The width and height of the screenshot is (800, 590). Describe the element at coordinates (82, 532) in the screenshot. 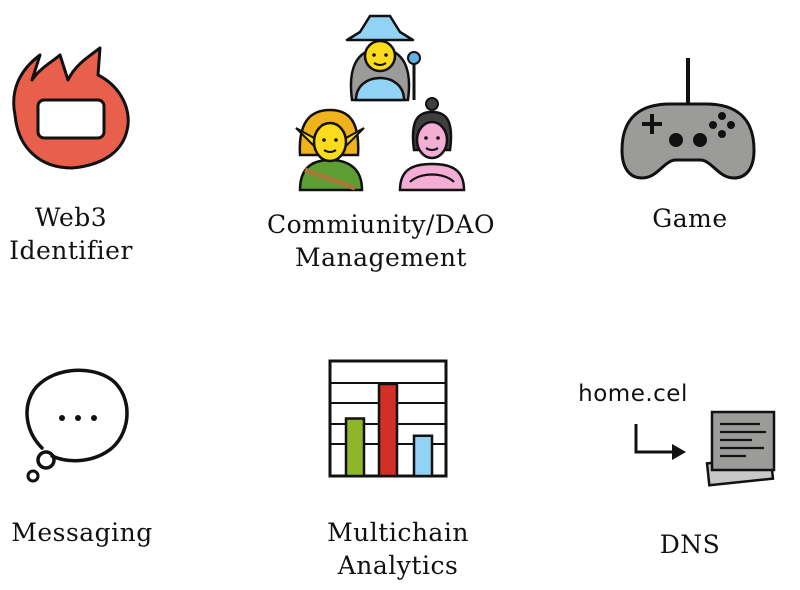

I see `item-label-messaging: Messaging` at that location.